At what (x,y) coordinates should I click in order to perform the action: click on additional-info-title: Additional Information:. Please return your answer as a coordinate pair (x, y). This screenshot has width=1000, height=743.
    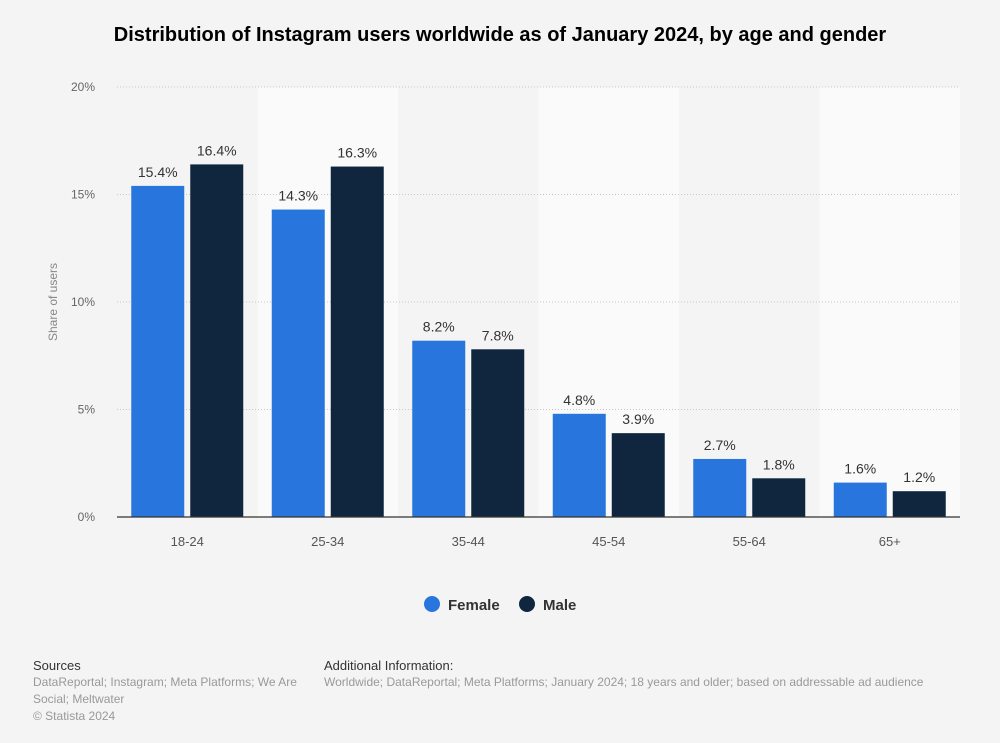
    Looking at the image, I should click on (389, 665).